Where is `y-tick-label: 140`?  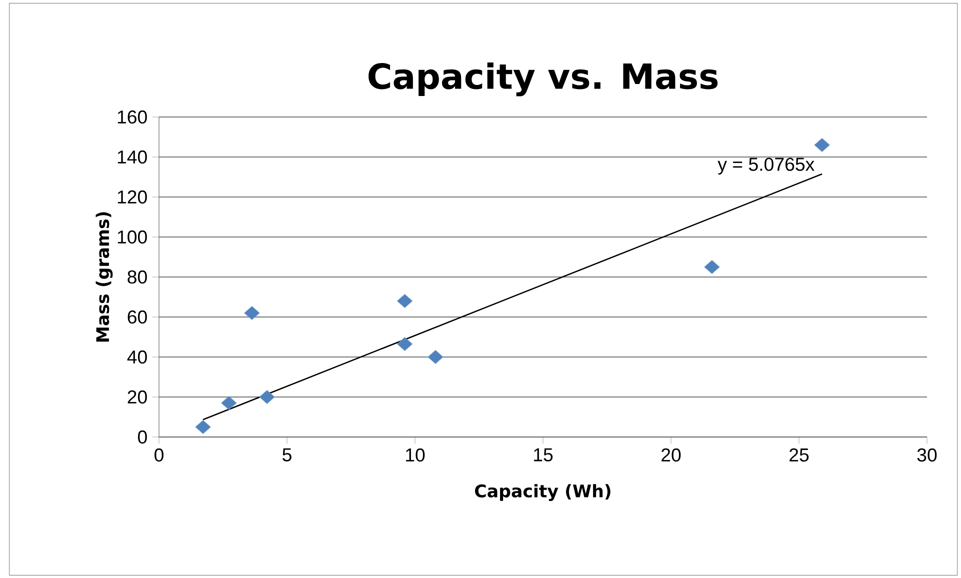 y-tick-label: 140 is located at coordinates (132, 157).